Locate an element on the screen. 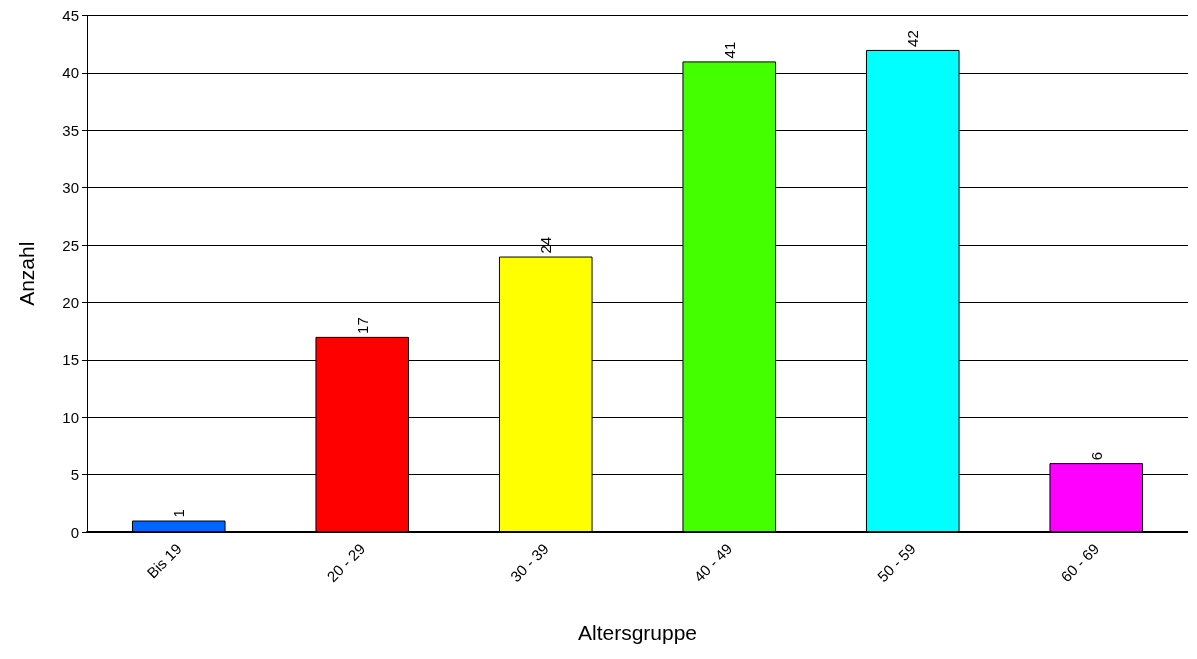 This screenshot has width=1197, height=659. data-label: 42 is located at coordinates (913, 38).